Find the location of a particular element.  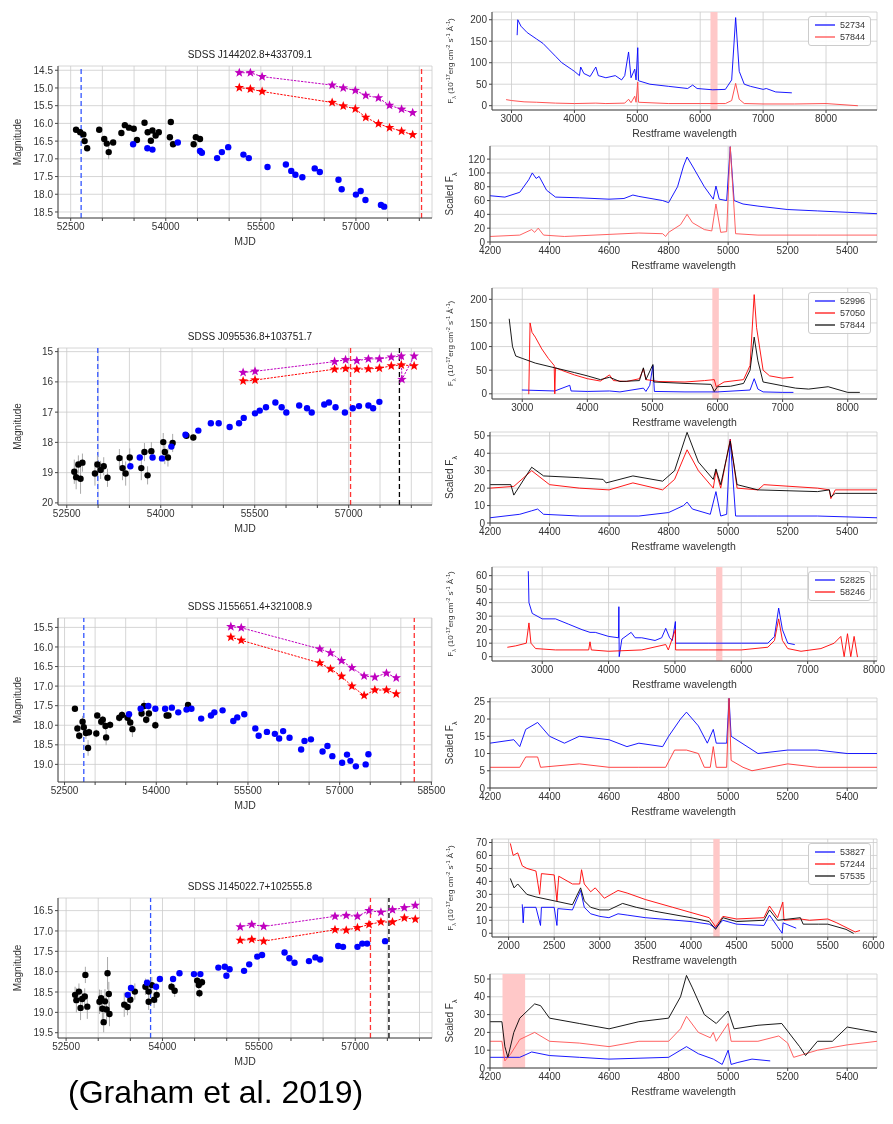

y-tick-label: 15.0 is located at coordinates (43, 88).